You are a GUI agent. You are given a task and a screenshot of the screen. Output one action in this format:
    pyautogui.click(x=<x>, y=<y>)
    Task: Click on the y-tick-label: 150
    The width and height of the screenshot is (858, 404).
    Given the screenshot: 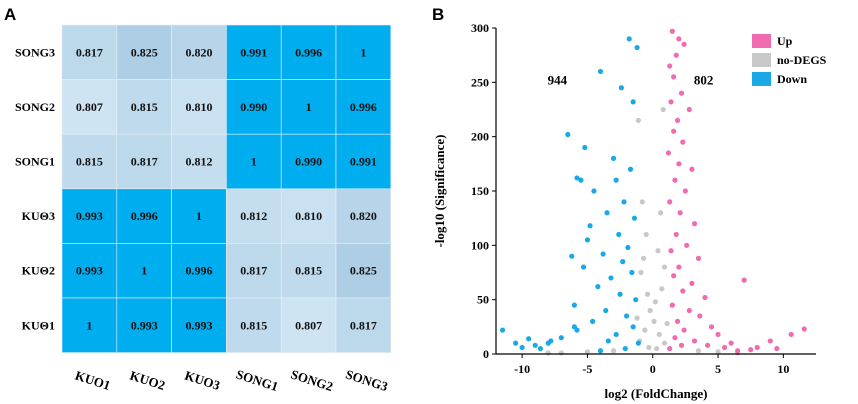 What is the action you would take?
    pyautogui.click(x=480, y=191)
    